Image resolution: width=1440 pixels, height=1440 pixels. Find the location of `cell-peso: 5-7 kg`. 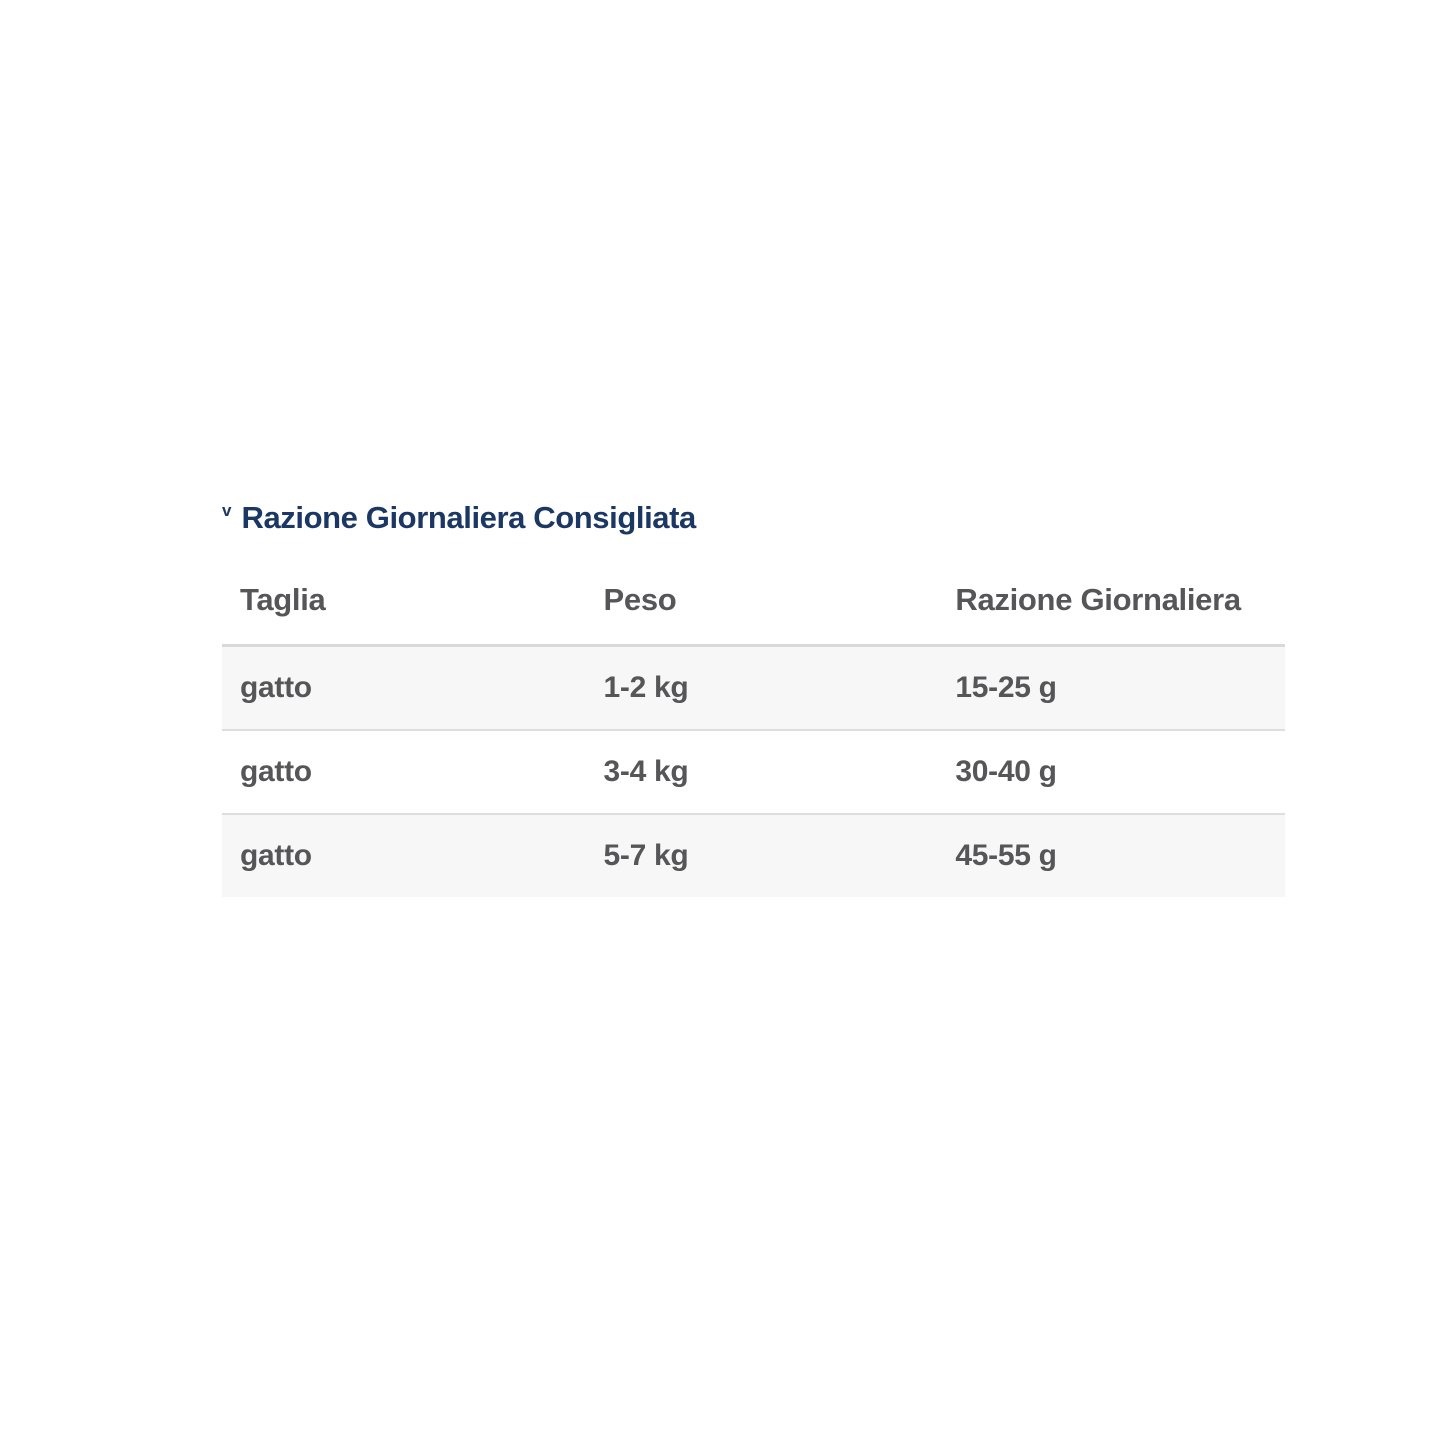

cell-peso: 5-7 kg is located at coordinates (646, 855).